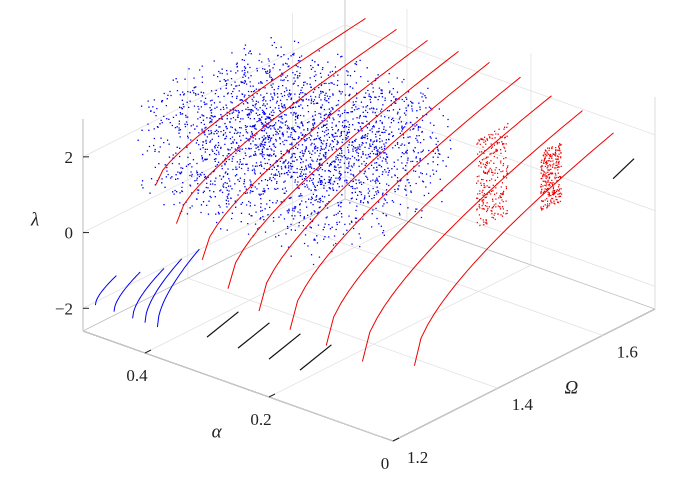 The height and width of the screenshot is (478, 700). Describe the element at coordinates (571, 388) in the screenshot. I see `y-axis-label: Ω` at that location.